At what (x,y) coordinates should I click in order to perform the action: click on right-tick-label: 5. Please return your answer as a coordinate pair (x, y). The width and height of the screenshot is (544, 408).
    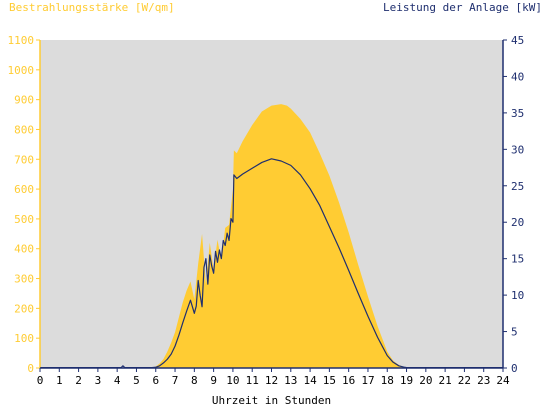
    Looking at the image, I should click on (514, 332).